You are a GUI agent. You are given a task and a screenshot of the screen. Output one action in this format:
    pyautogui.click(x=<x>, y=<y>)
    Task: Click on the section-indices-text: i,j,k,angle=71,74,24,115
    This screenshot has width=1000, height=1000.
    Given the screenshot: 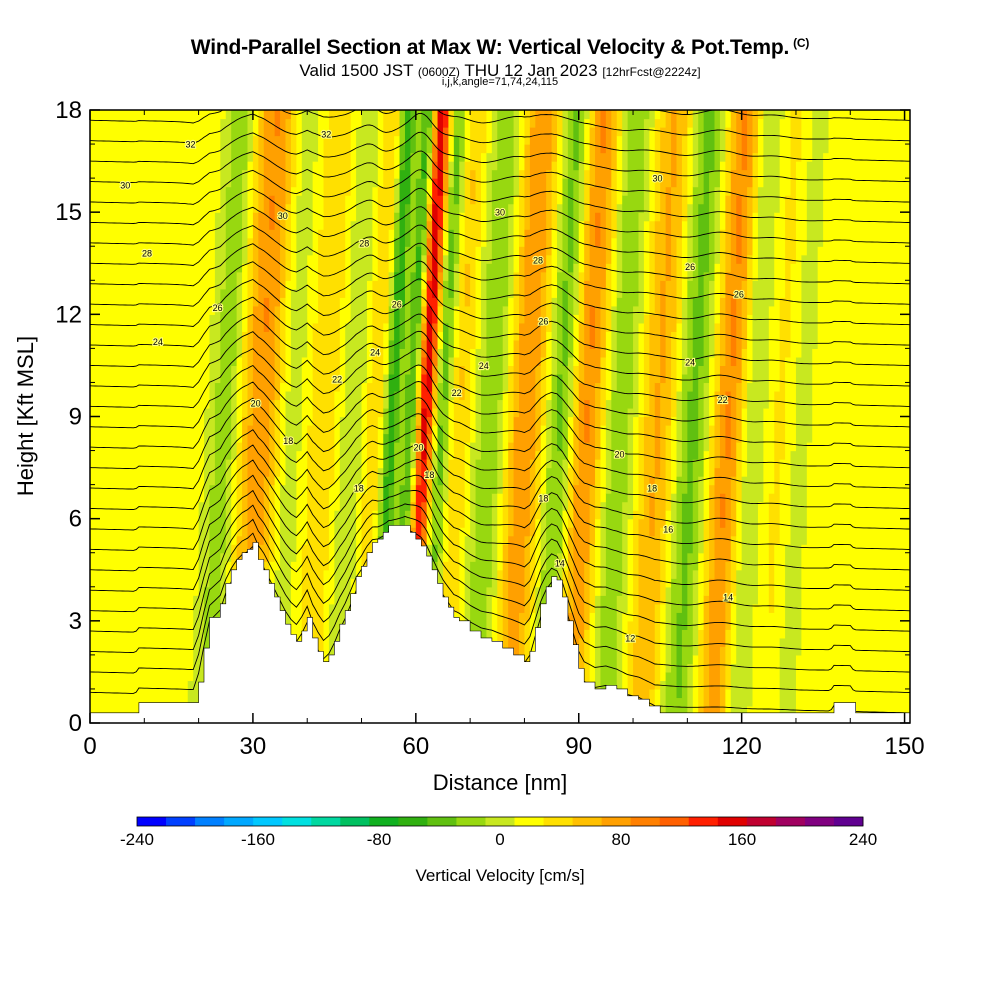 What is the action you would take?
    pyautogui.click(x=500, y=82)
    